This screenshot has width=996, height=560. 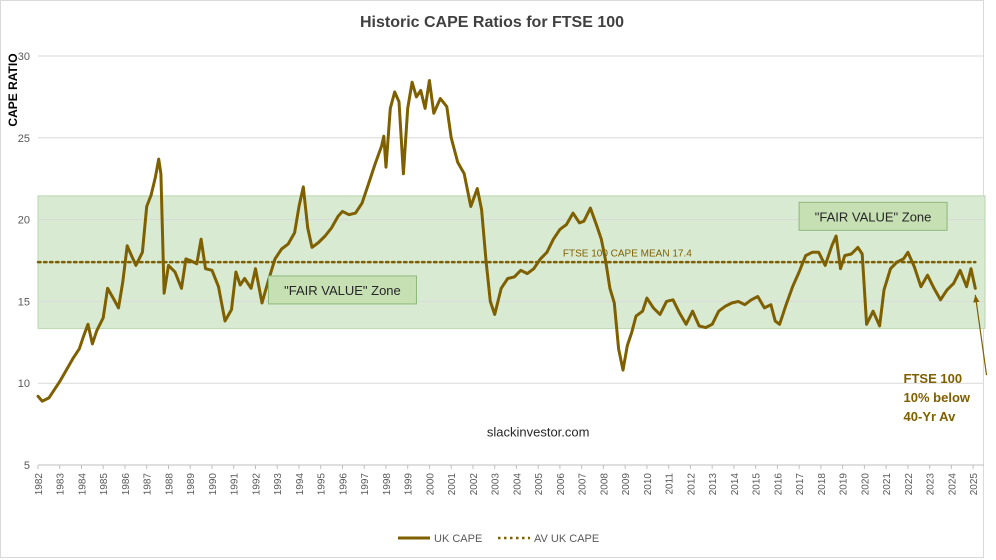 What do you see at coordinates (82, 484) in the screenshot?
I see `x-tick-label-1984: 1984` at bounding box center [82, 484].